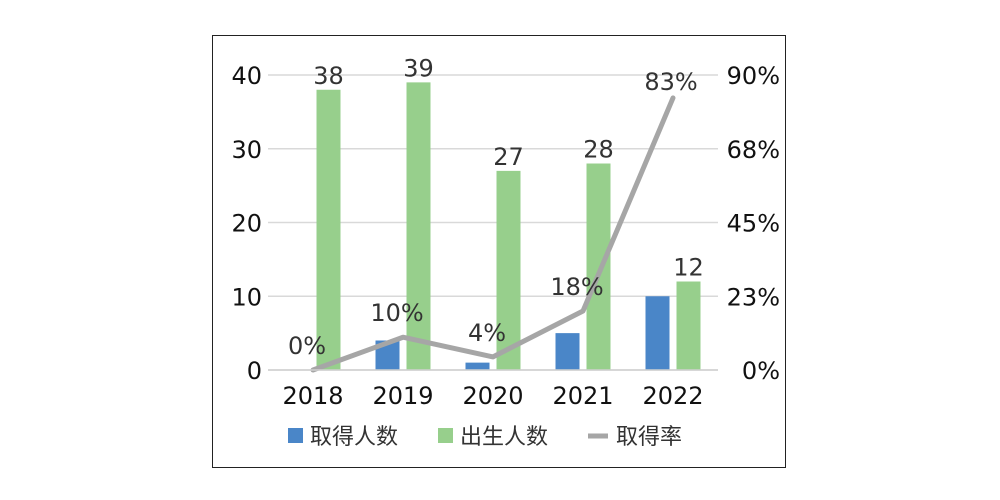 The height and width of the screenshot is (500, 1000). I want to click on y-right-tick-label: 0%, so click(761, 371).